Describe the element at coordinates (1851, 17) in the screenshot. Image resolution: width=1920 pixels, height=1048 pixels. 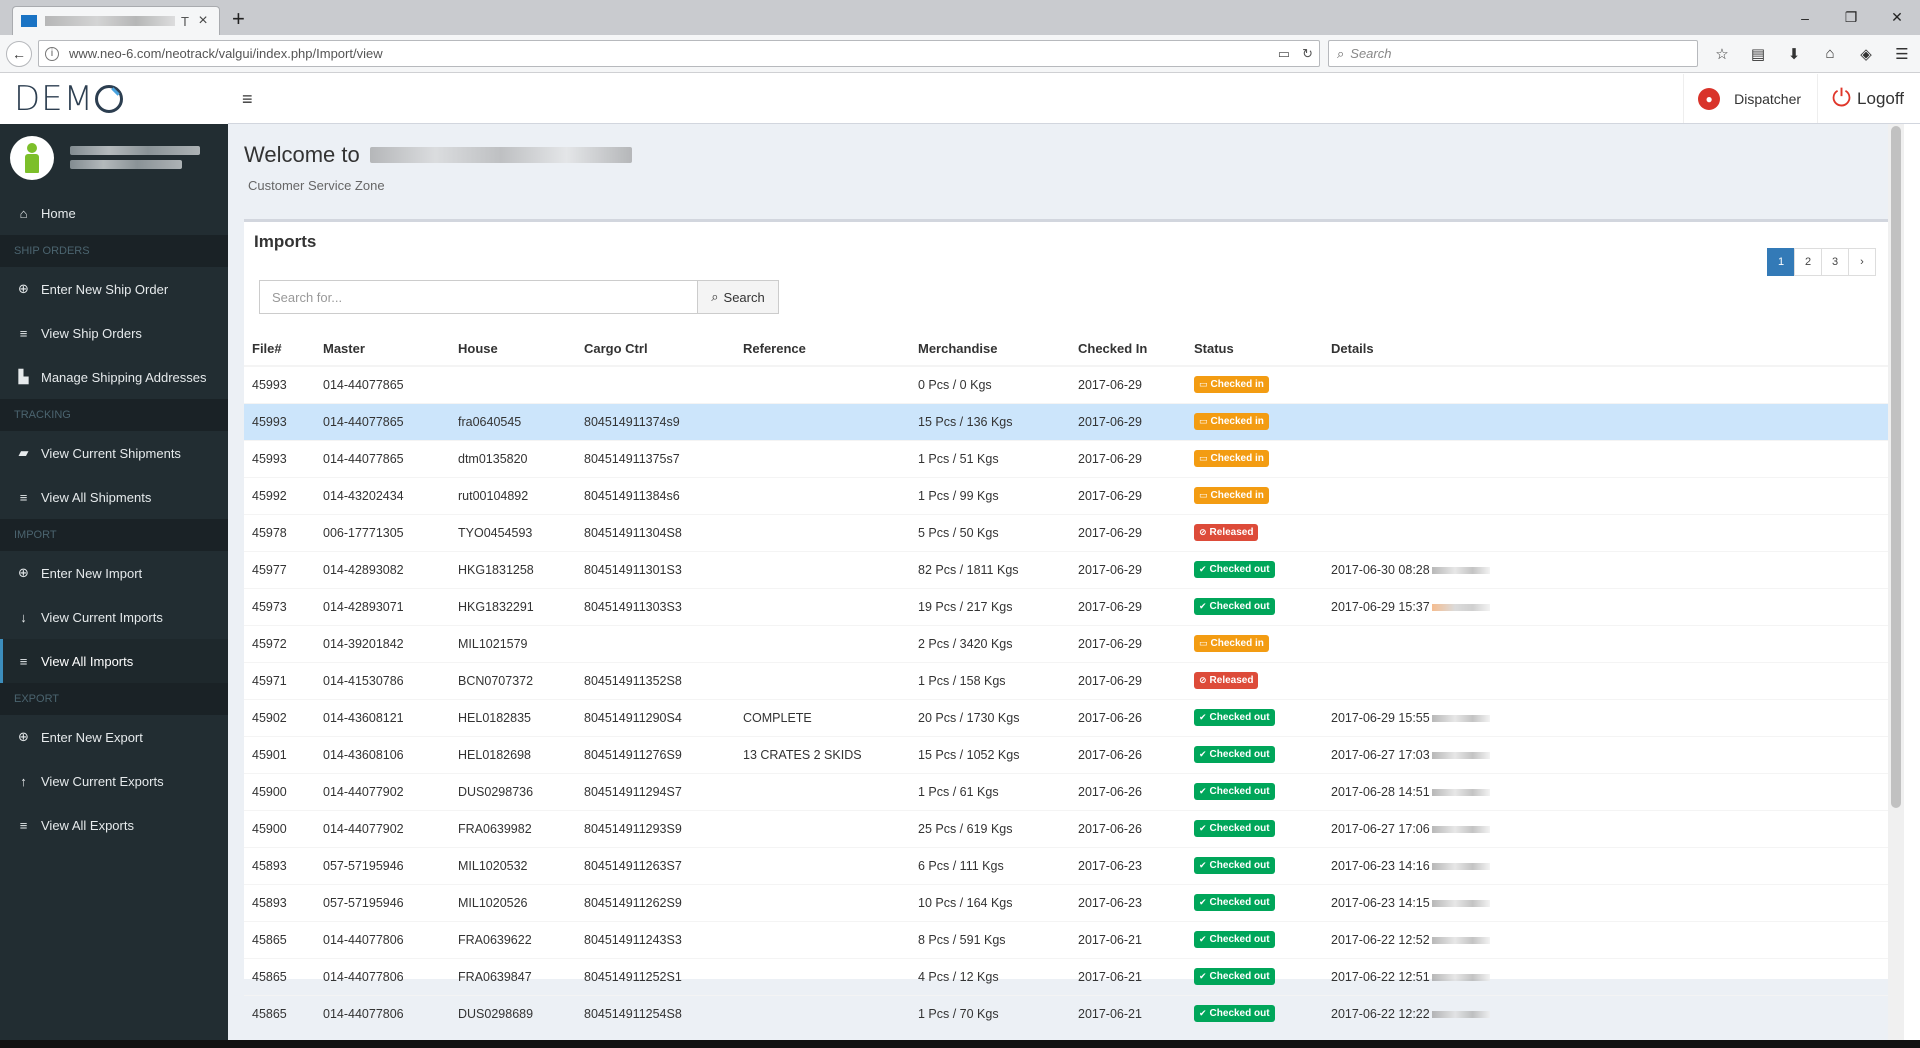
I see `restore-icon: ❐` at that location.